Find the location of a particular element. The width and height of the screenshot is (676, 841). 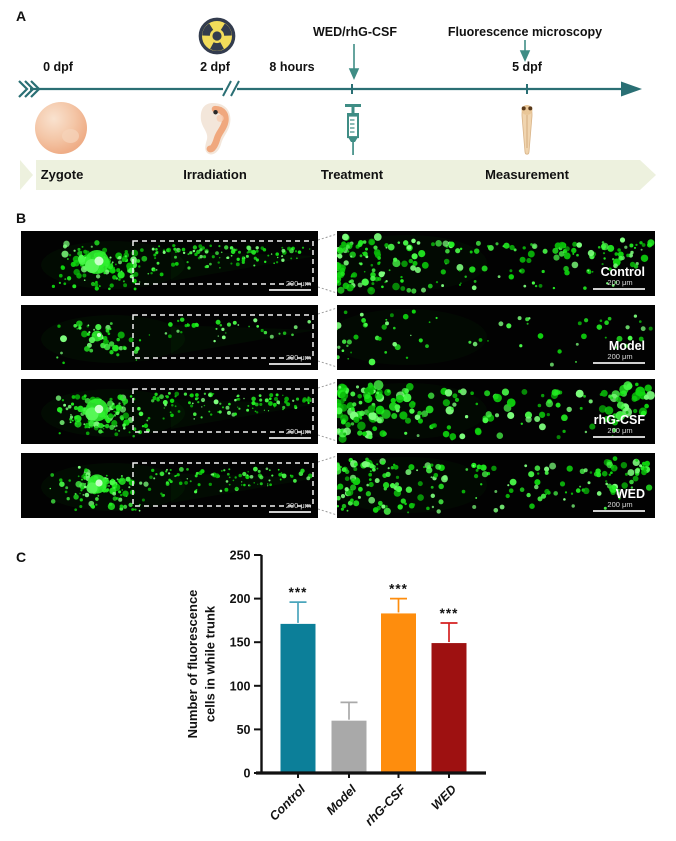

fluorescence-image-trunk-WED: WED 200 μm is located at coordinates (496, 485).